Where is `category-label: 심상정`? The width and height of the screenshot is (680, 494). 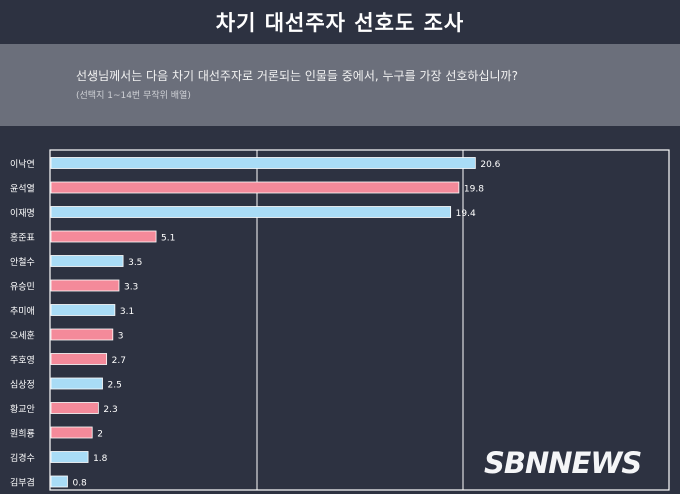 category-label: 심상정 is located at coordinates (22, 385).